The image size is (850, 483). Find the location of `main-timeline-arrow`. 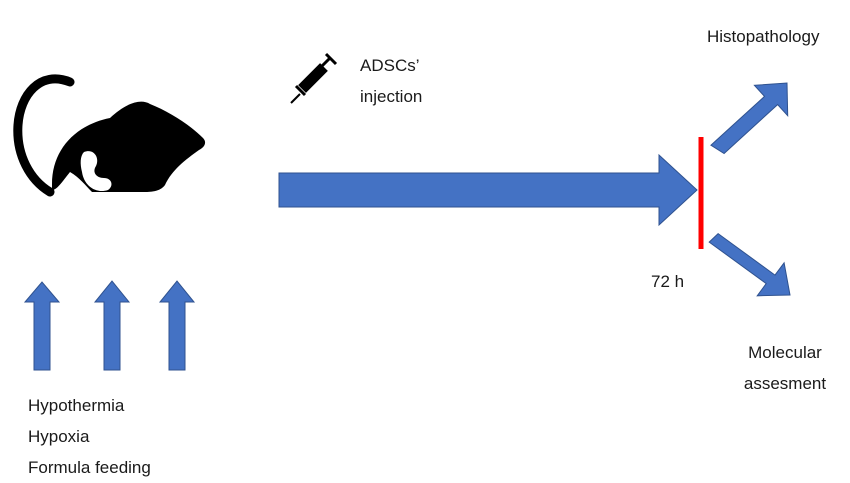

main-timeline-arrow is located at coordinates (488, 190).